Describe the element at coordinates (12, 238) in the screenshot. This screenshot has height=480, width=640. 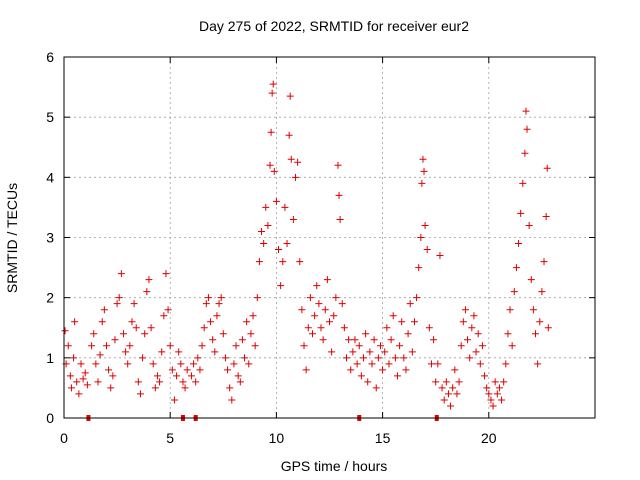
I see `y-axis-label: SRMTID / TECUs` at that location.